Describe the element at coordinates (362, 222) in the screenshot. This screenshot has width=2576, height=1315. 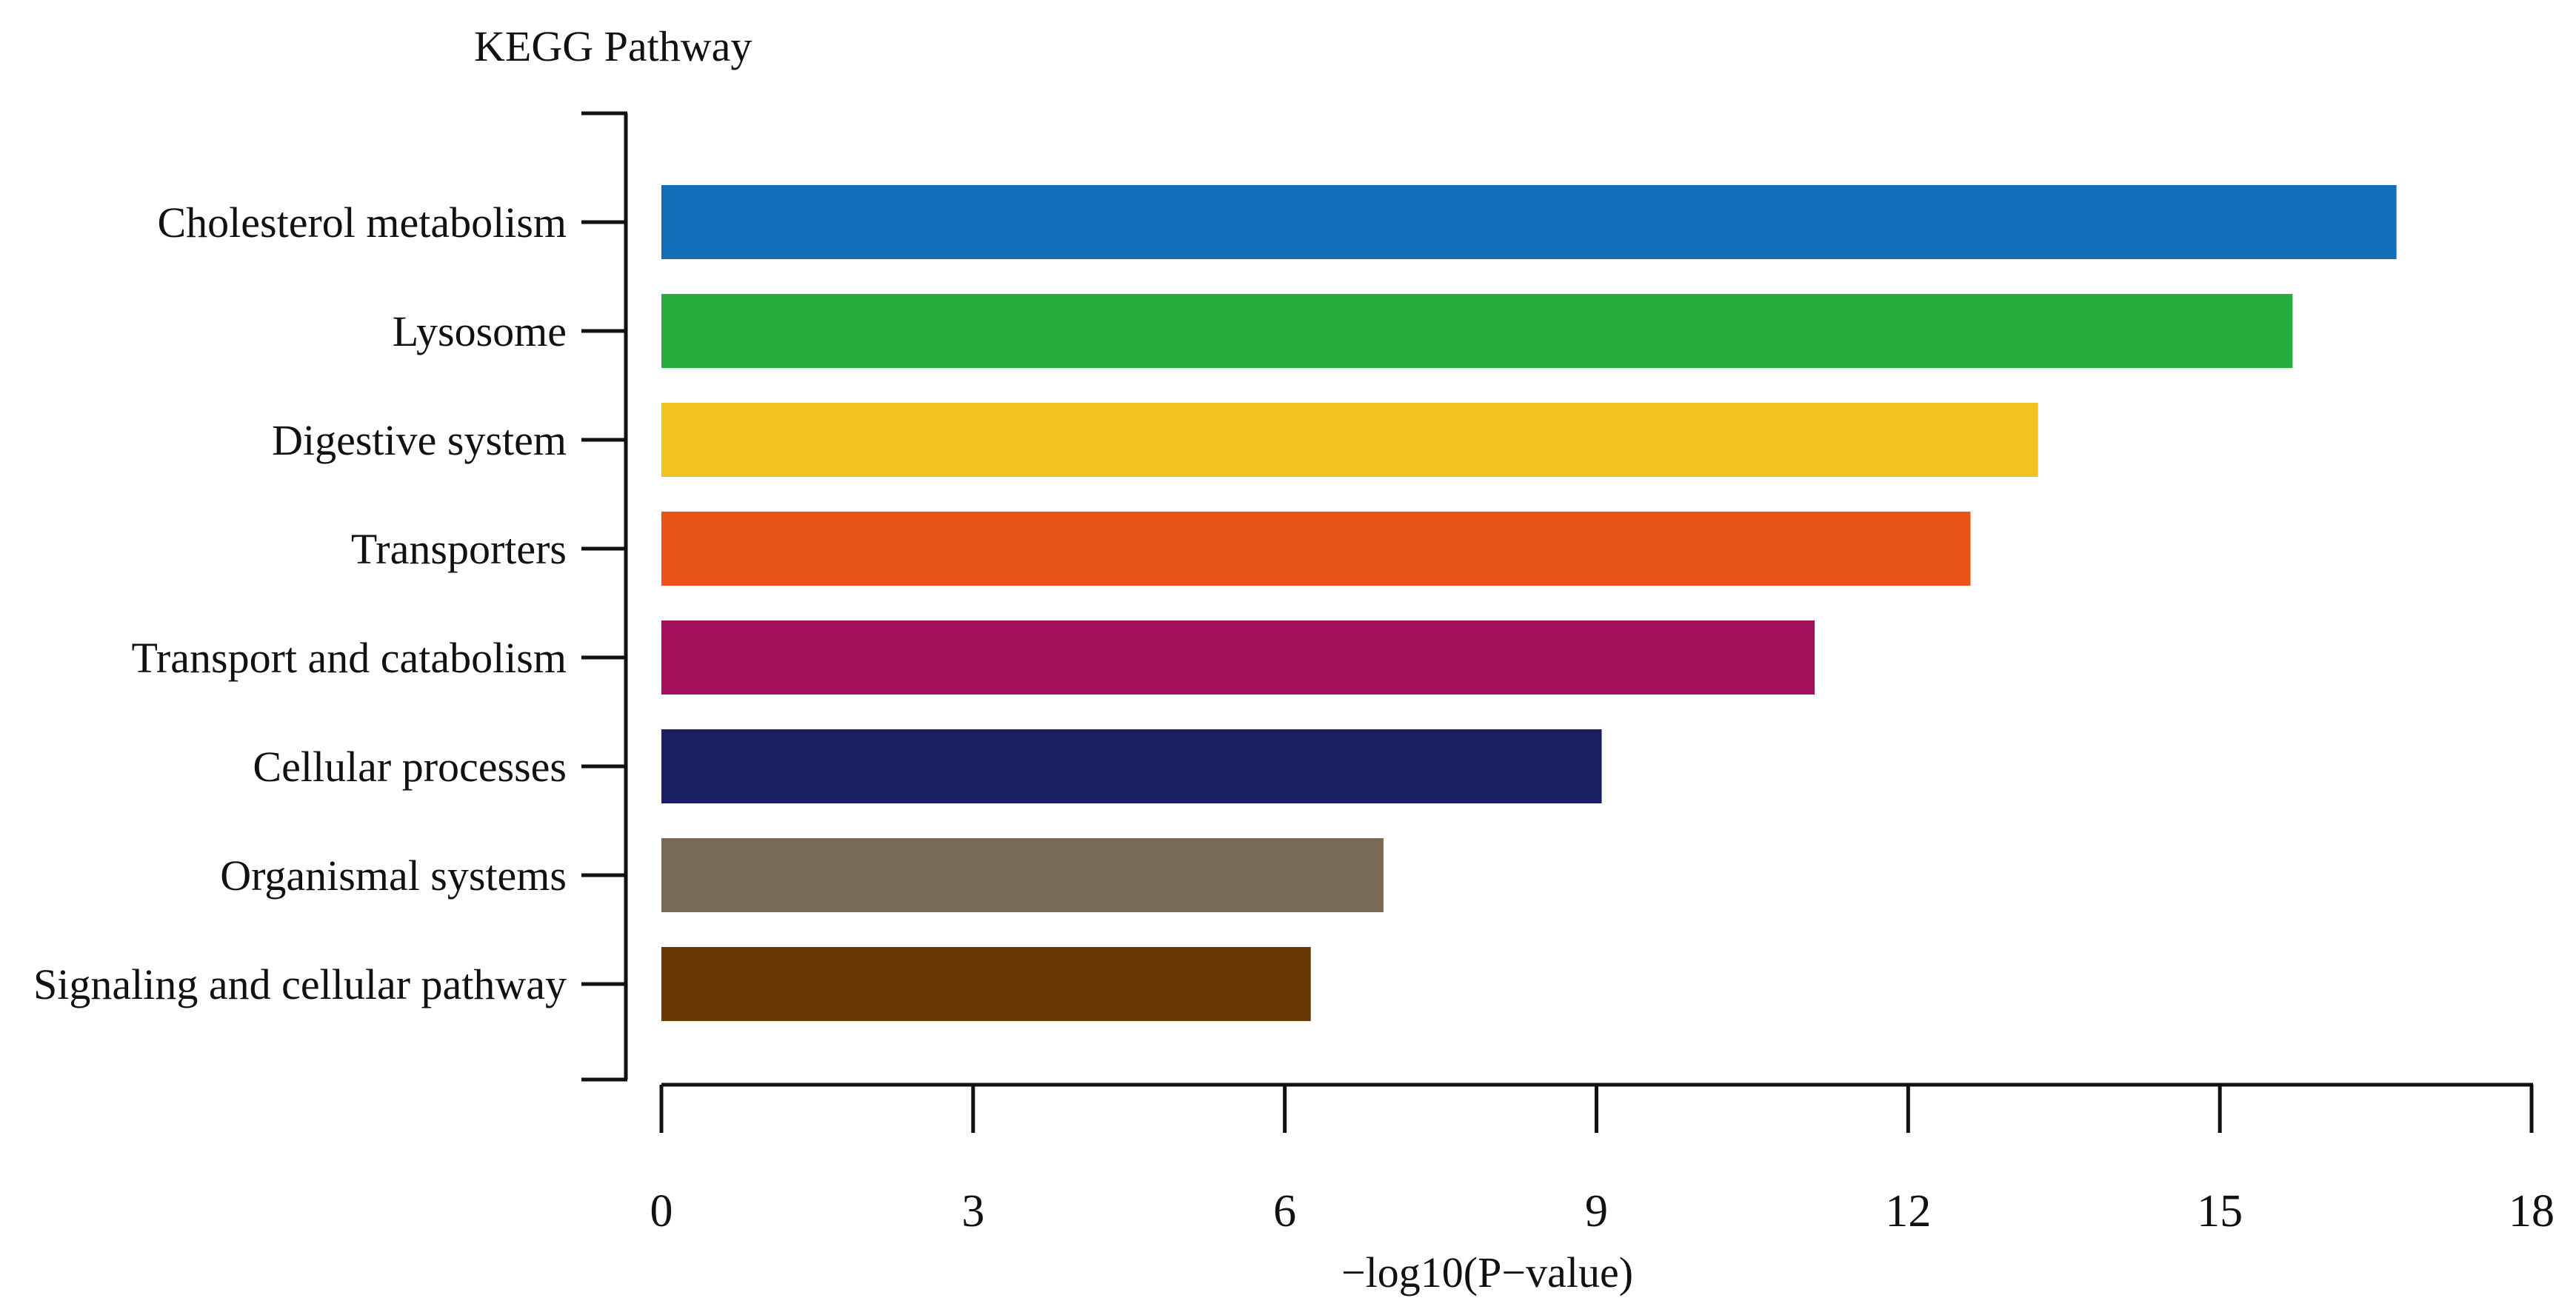
I see `y-tick-label: Cholesterol metabolism` at that location.